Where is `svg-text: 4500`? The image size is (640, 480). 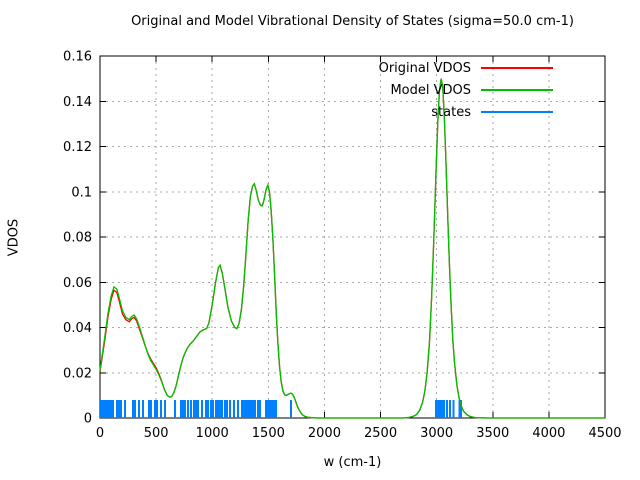 svg-text: 4500 is located at coordinates (604, 433).